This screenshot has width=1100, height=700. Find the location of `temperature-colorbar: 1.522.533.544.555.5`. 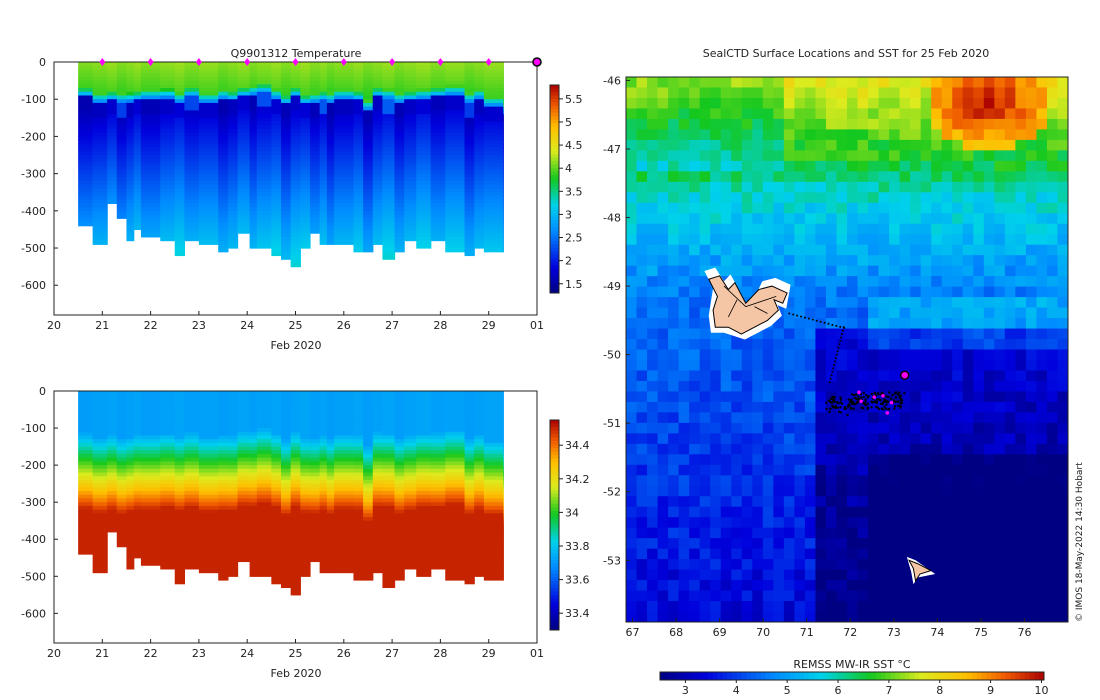

temperature-colorbar: 1.522.533.544.555.5 is located at coordinates (566, 189).